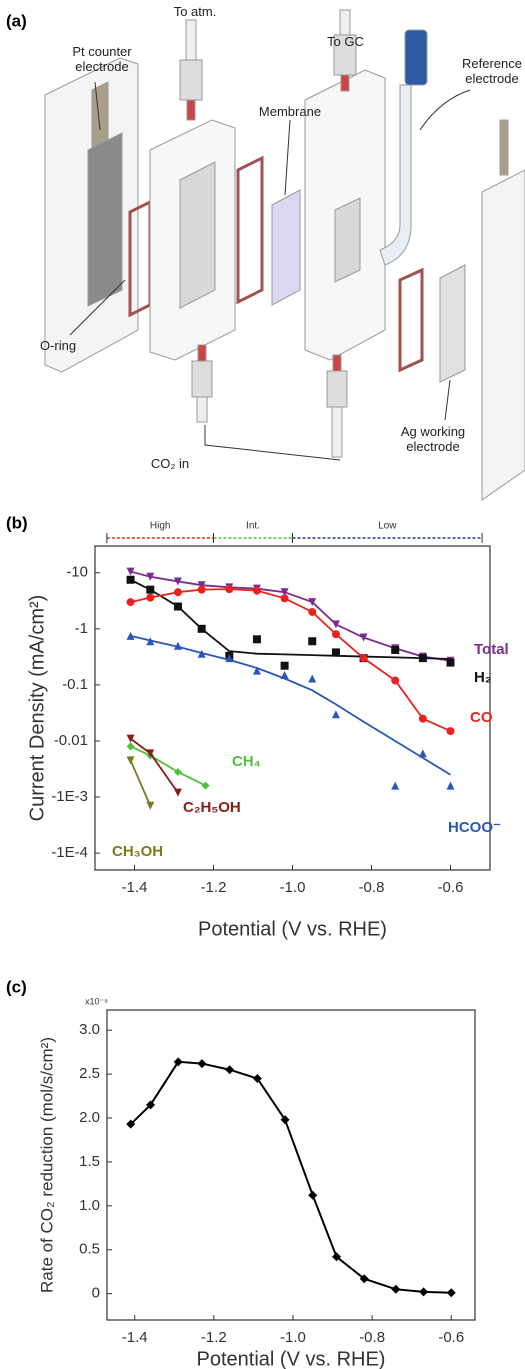 The image size is (525, 1369). What do you see at coordinates (137, 851) in the screenshot?
I see `series-label: CH₃OH` at bounding box center [137, 851].